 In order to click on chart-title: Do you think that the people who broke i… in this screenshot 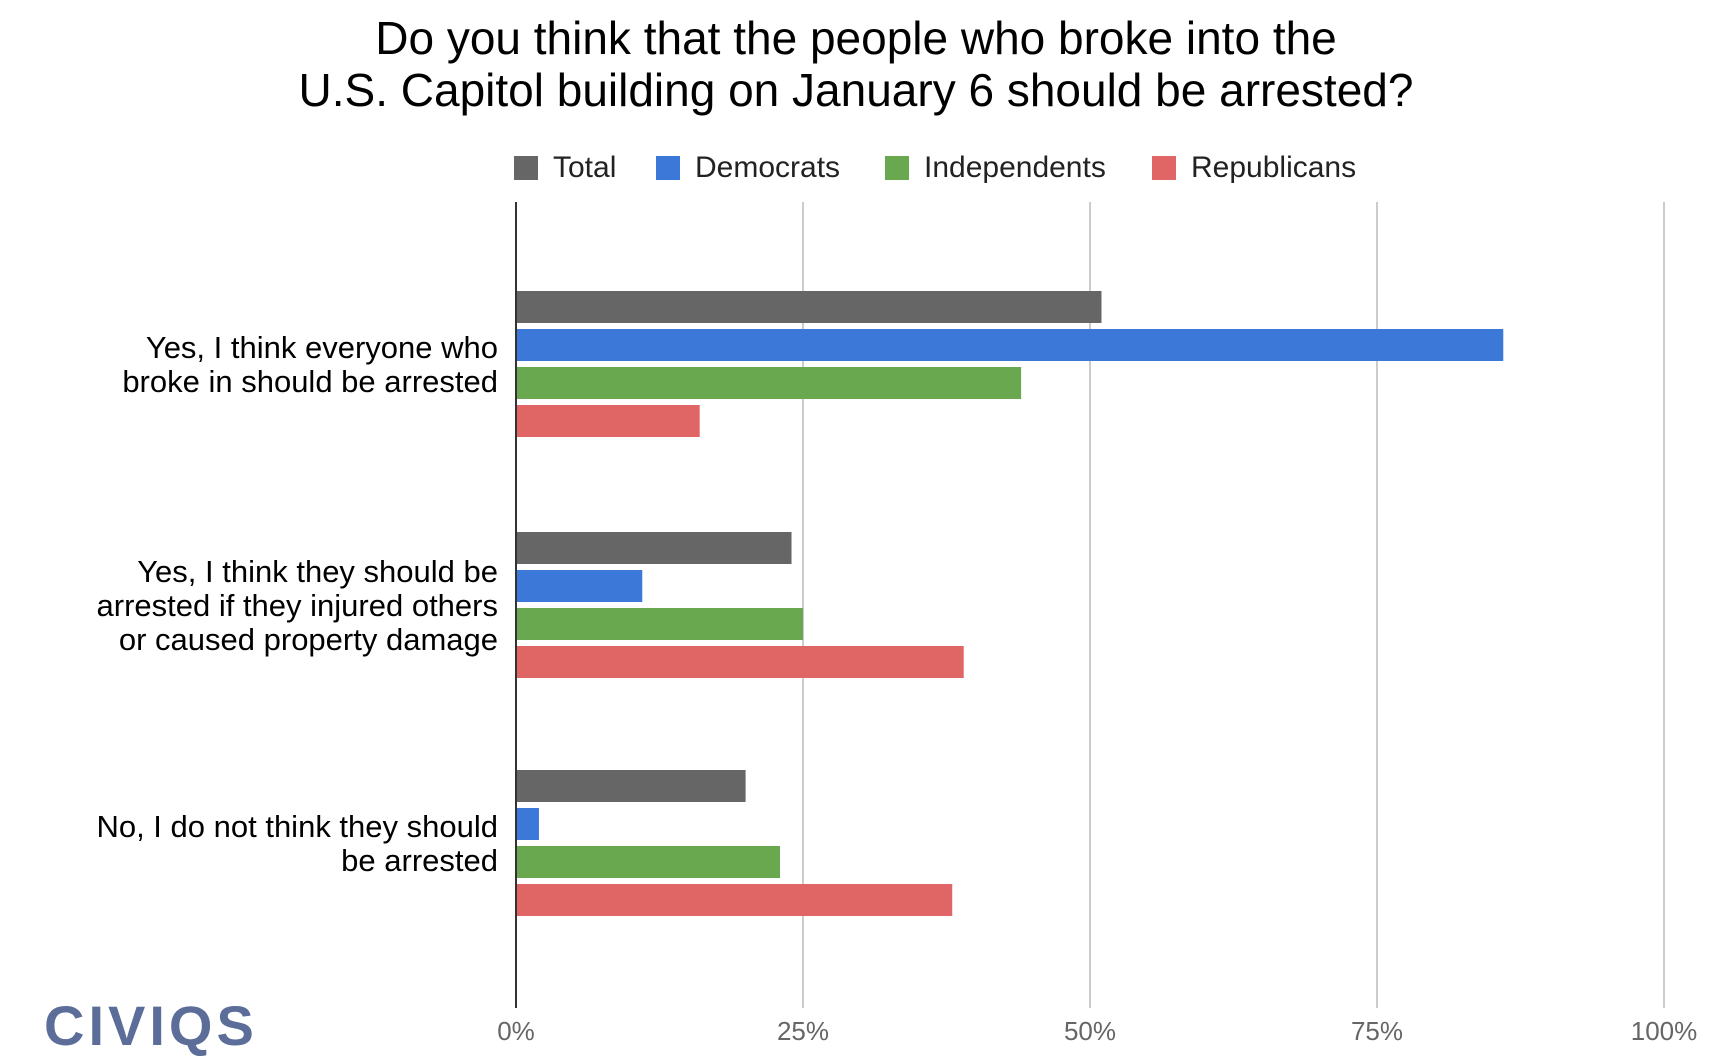, I will do `click(856, 64)`.